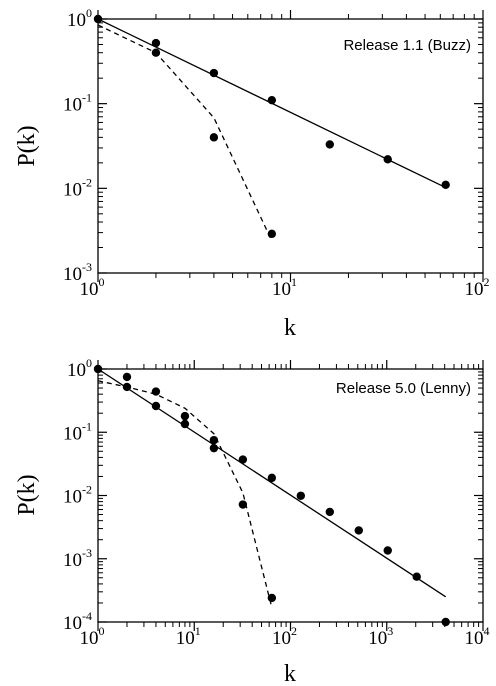  Describe the element at coordinates (403, 388) in the screenshot. I see `panel-title: Release 5.0 (Lenny)` at that location.